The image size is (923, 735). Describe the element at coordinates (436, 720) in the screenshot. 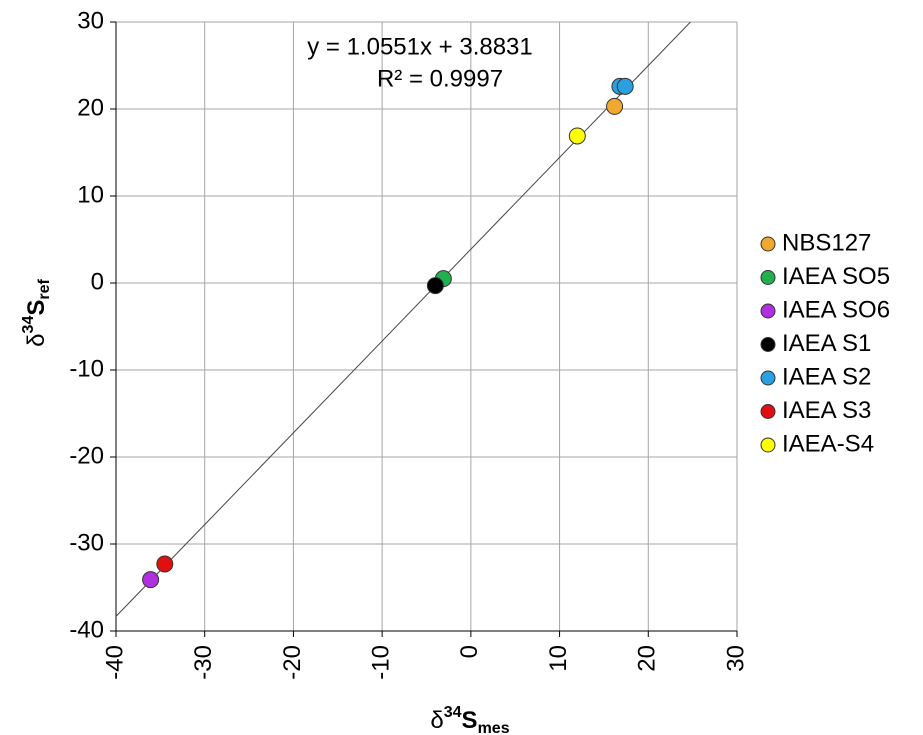

I see `x-axis-title-prefix: δ` at that location.